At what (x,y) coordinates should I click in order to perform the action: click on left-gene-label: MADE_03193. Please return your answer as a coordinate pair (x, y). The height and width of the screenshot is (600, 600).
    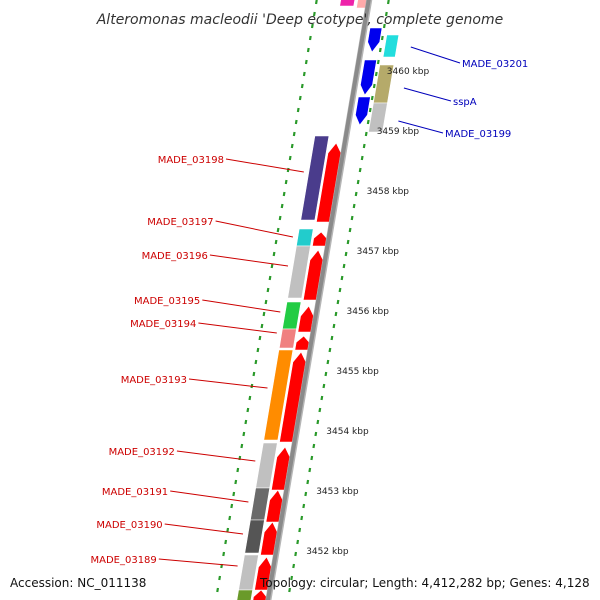
    Looking at the image, I should click on (154, 380).